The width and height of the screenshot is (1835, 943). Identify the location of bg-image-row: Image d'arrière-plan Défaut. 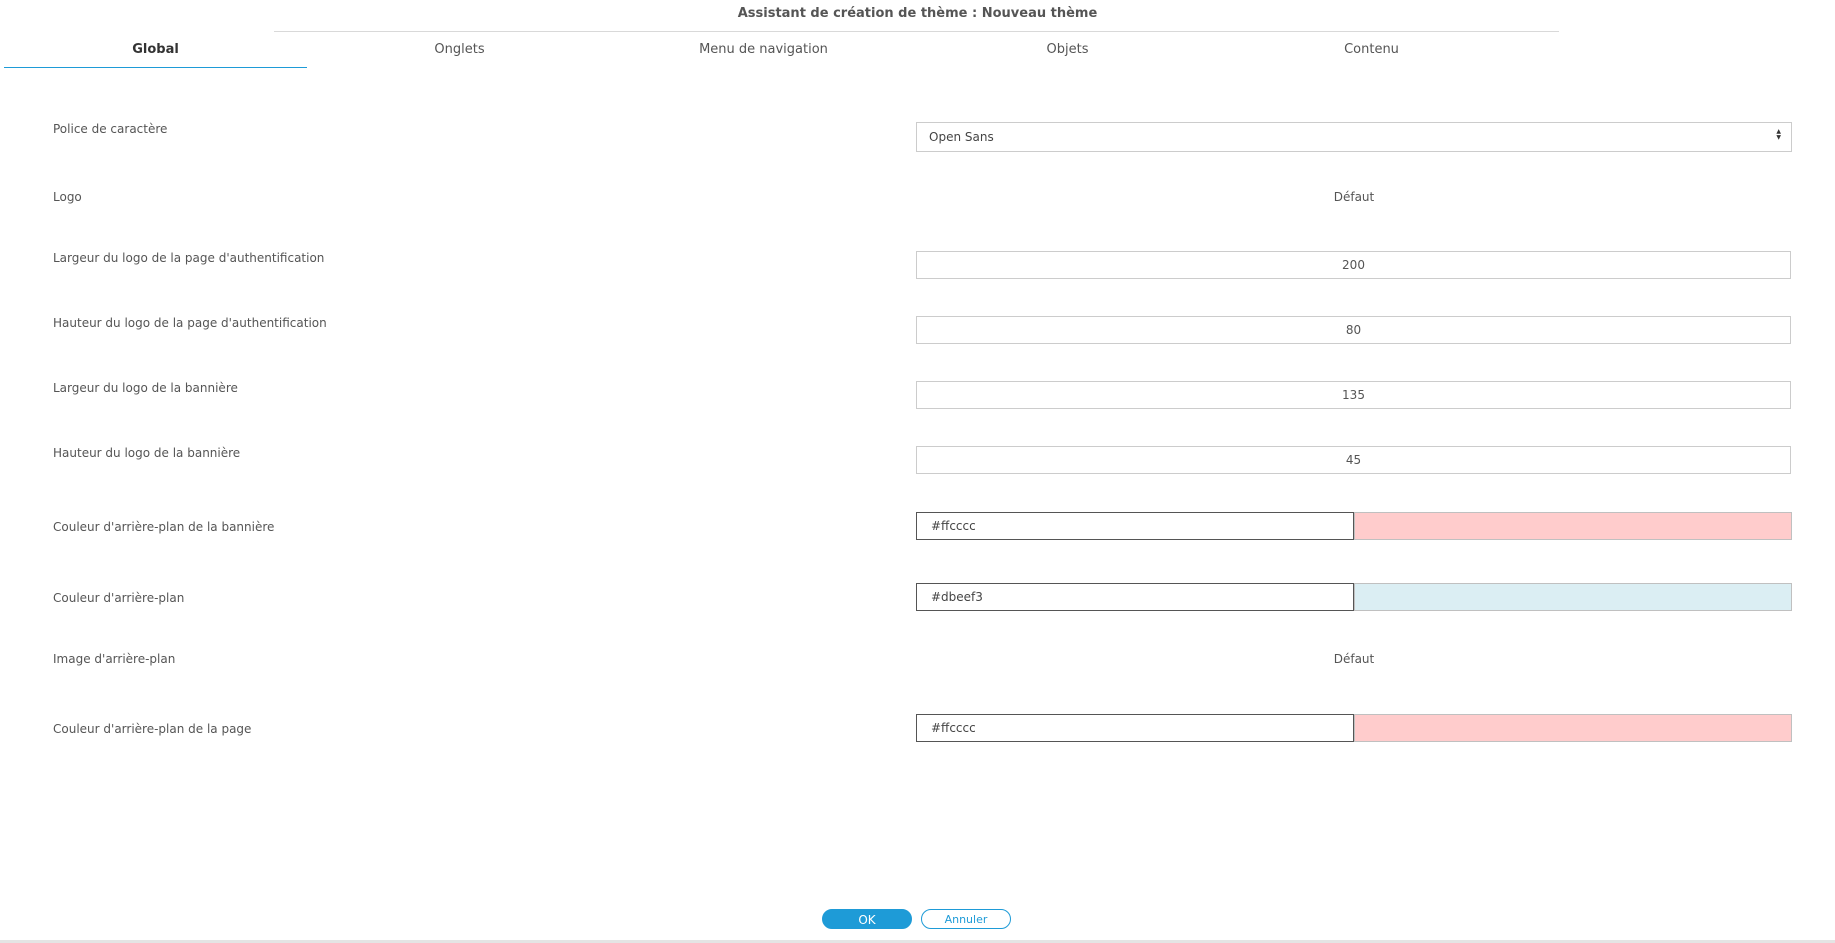
(917, 667).